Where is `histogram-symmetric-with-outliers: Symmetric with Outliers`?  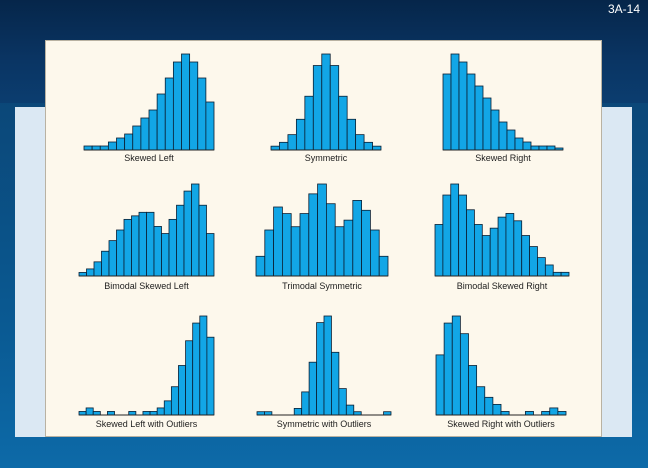
histogram-symmetric-with-outliers: Symmetric with Outliers is located at coordinates (324, 372).